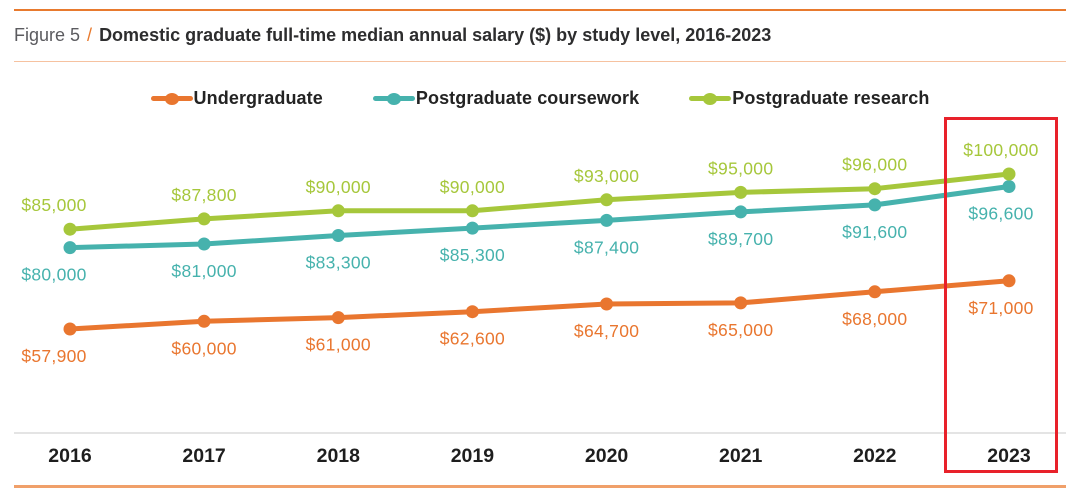 The image size is (1080, 496). What do you see at coordinates (539, 456) in the screenshot?
I see `x-axis-tick-labels: 2016 2017 2018 2019 2020 2021 2022 2023` at bounding box center [539, 456].